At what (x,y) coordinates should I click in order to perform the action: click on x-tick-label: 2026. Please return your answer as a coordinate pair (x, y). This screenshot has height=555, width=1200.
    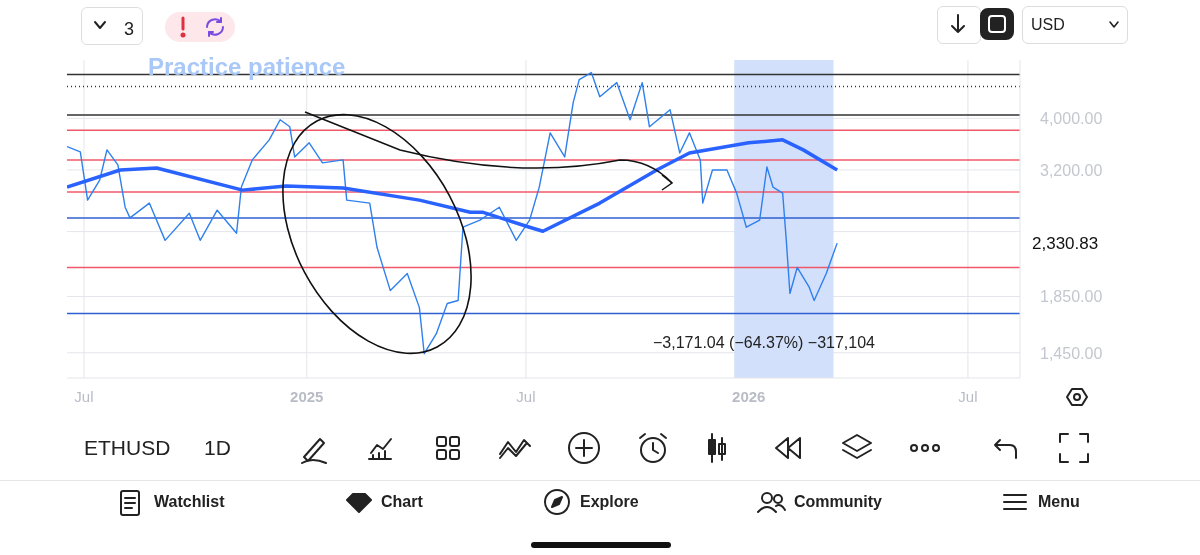
    Looking at the image, I should click on (749, 396).